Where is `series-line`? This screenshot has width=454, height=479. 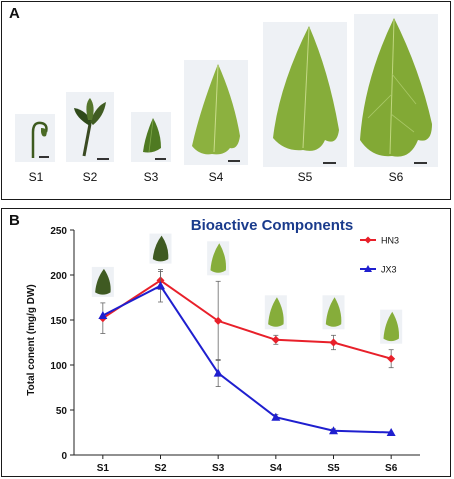
series-line is located at coordinates (247, 319).